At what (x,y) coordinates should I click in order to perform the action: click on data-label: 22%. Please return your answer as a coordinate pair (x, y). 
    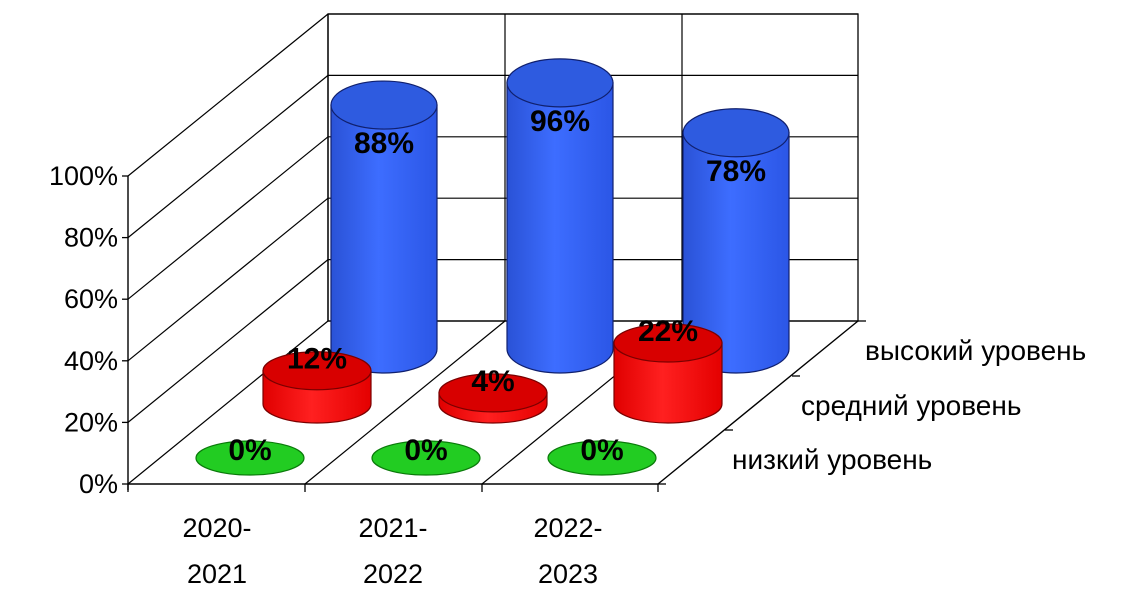
    Looking at the image, I should click on (668, 331).